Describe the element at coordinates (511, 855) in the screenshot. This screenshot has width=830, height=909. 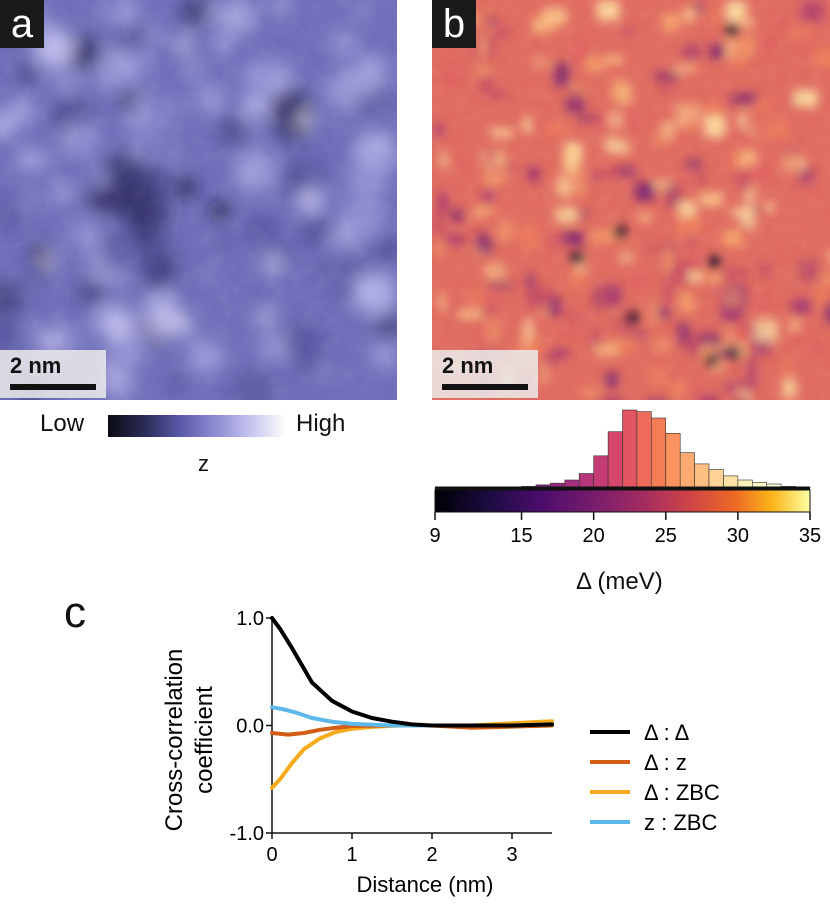
I see `x-tick-label: 3` at that location.